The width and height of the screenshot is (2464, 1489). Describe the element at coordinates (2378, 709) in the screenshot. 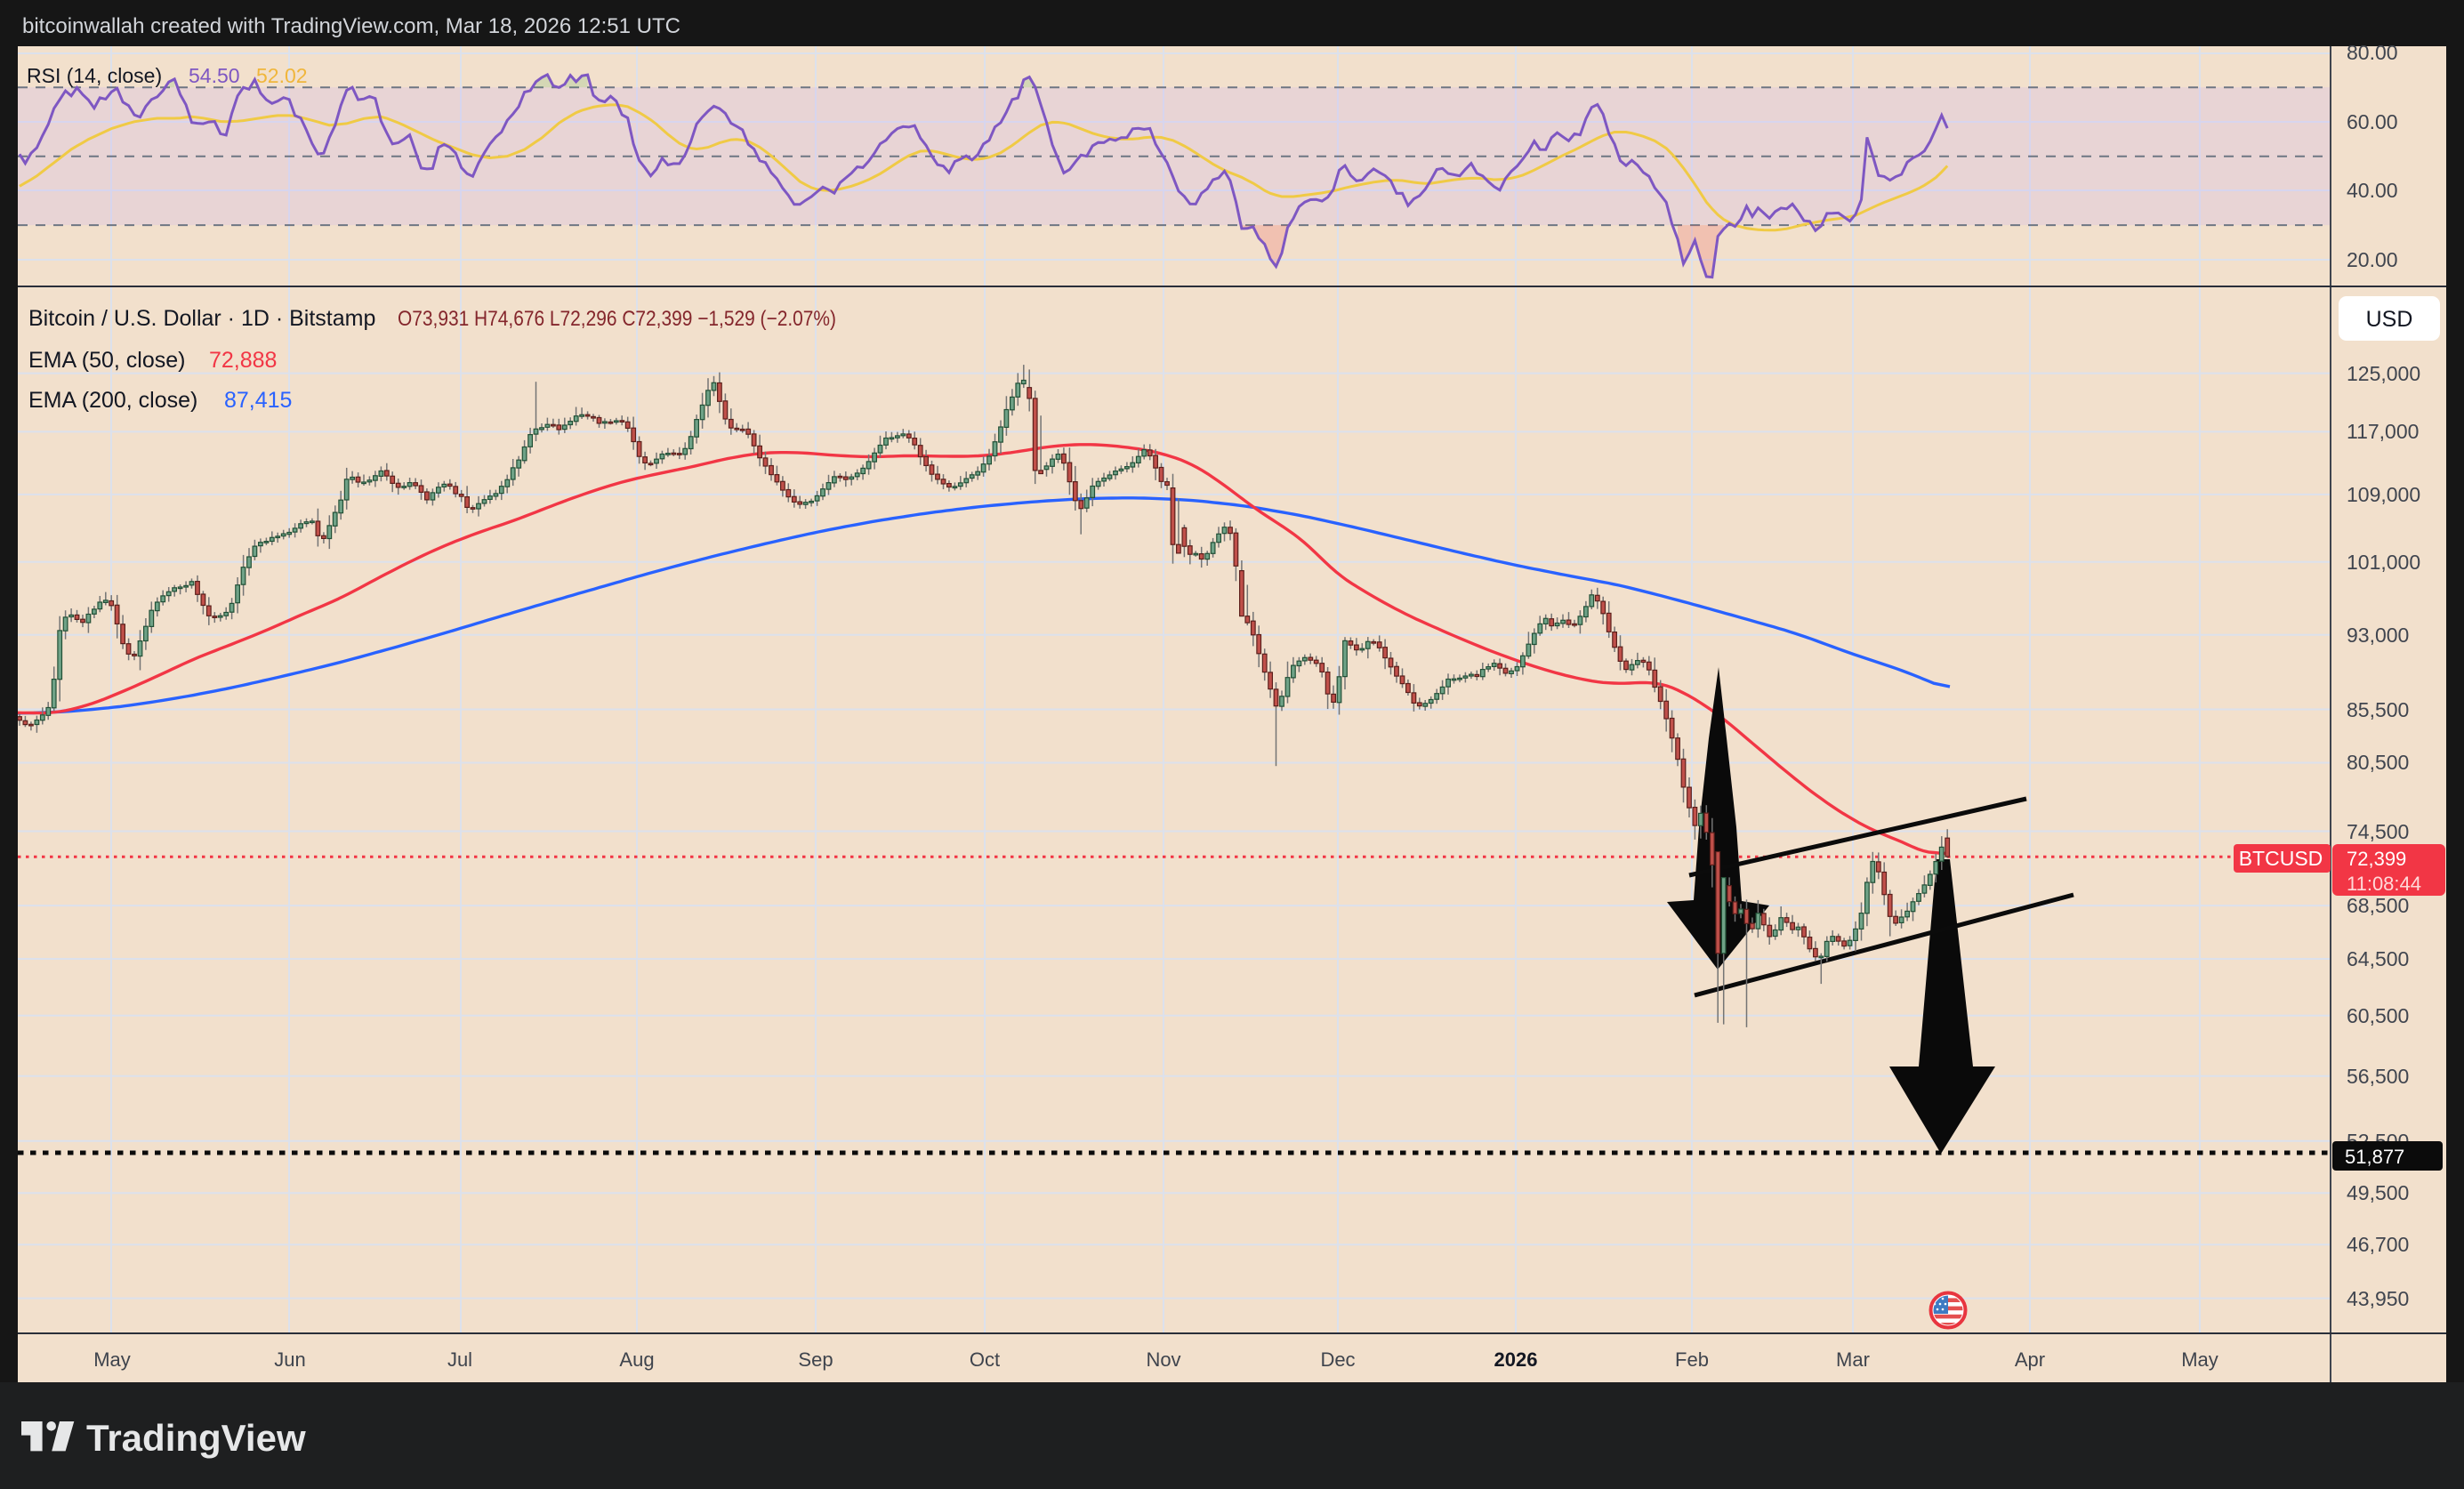

I see `svg-text: 85,500` at that location.